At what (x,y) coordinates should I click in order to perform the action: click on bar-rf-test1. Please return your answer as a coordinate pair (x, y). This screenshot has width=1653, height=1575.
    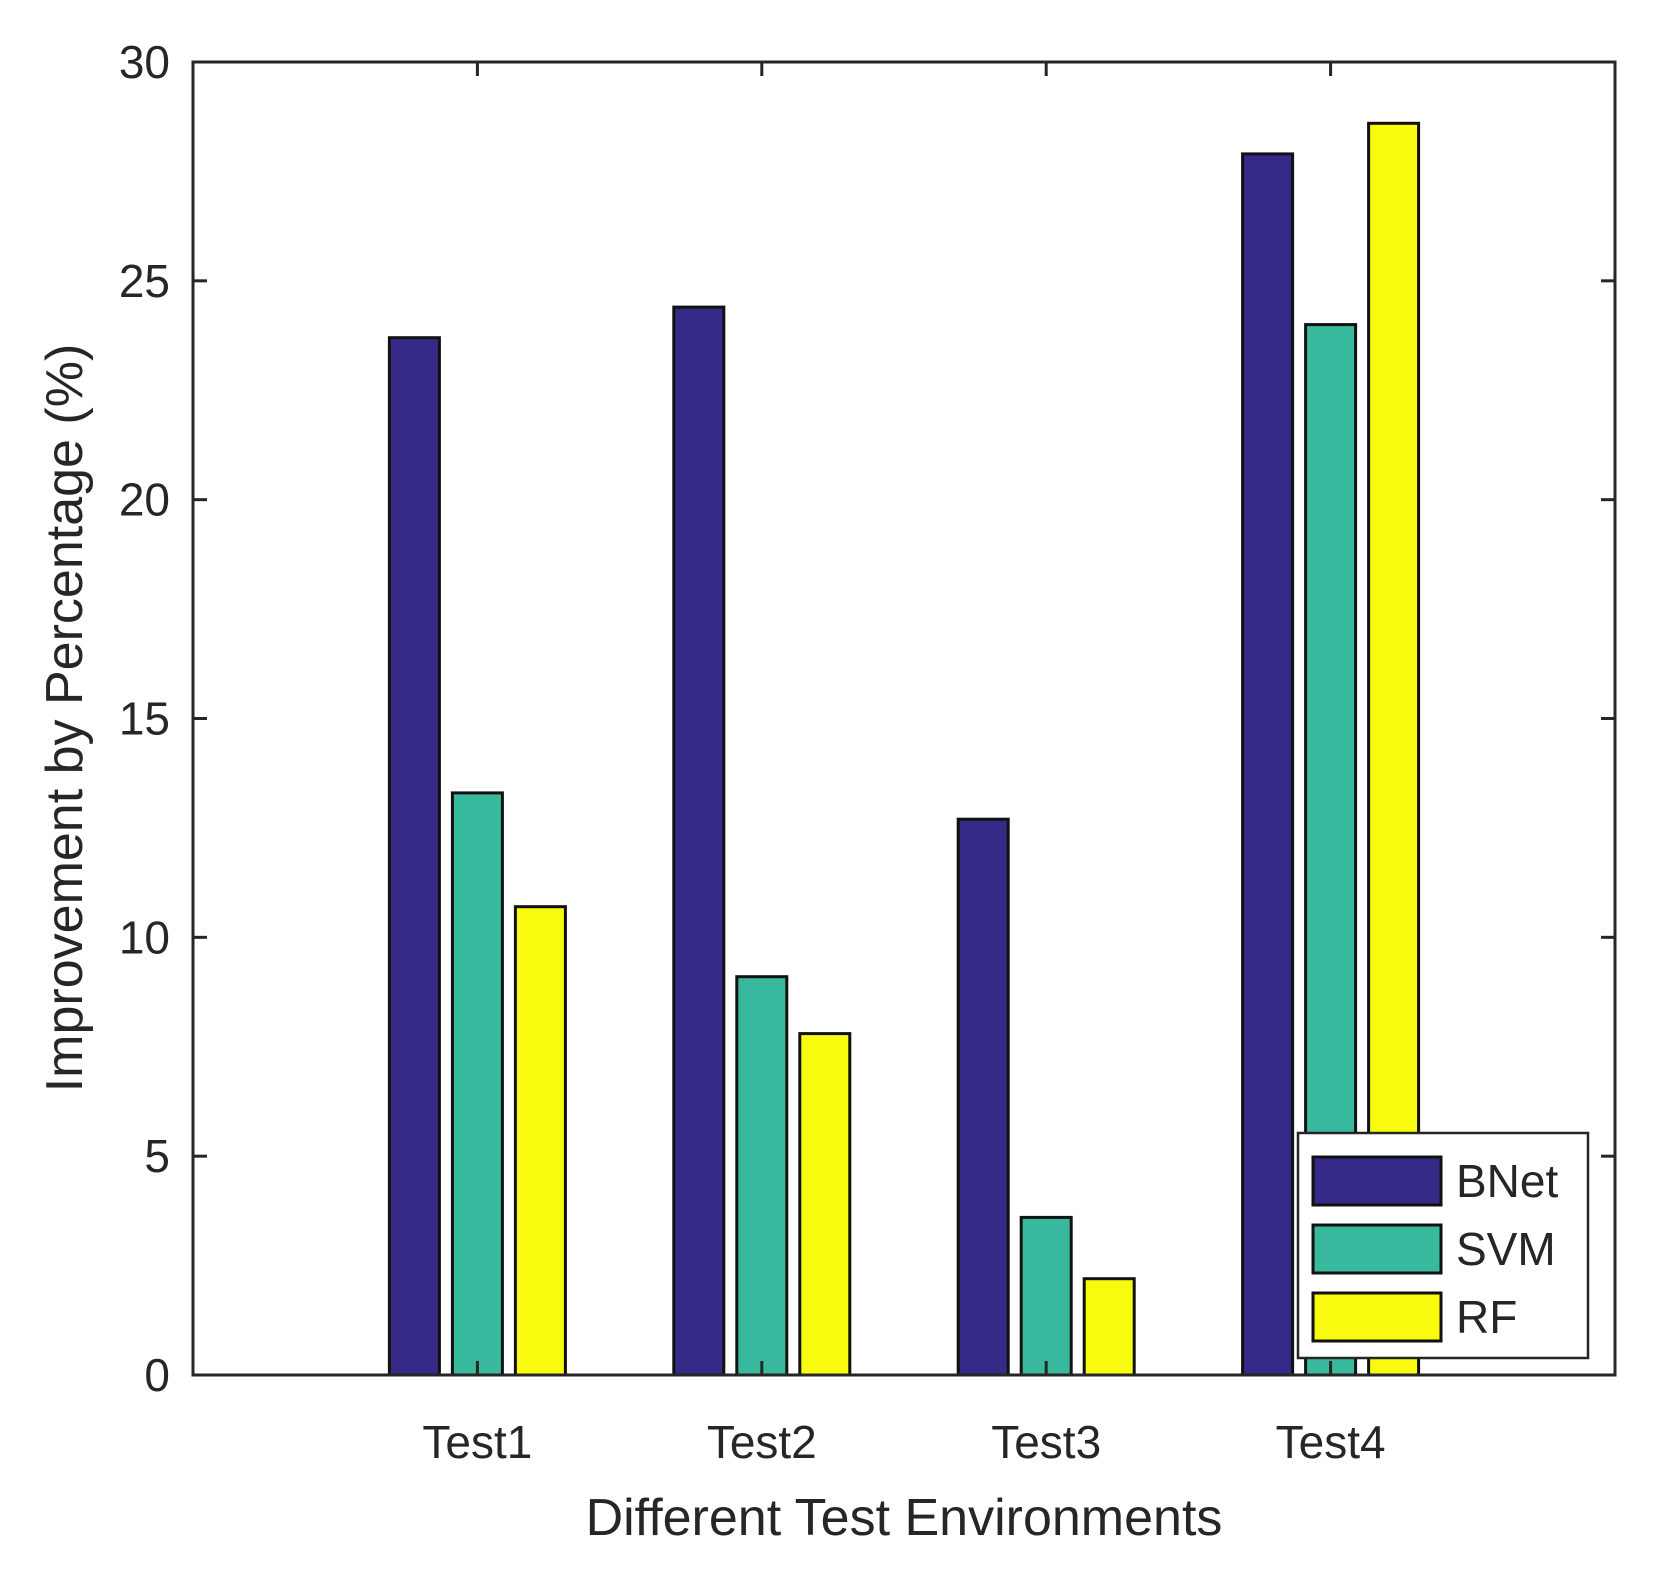
    Looking at the image, I should click on (540, 1141).